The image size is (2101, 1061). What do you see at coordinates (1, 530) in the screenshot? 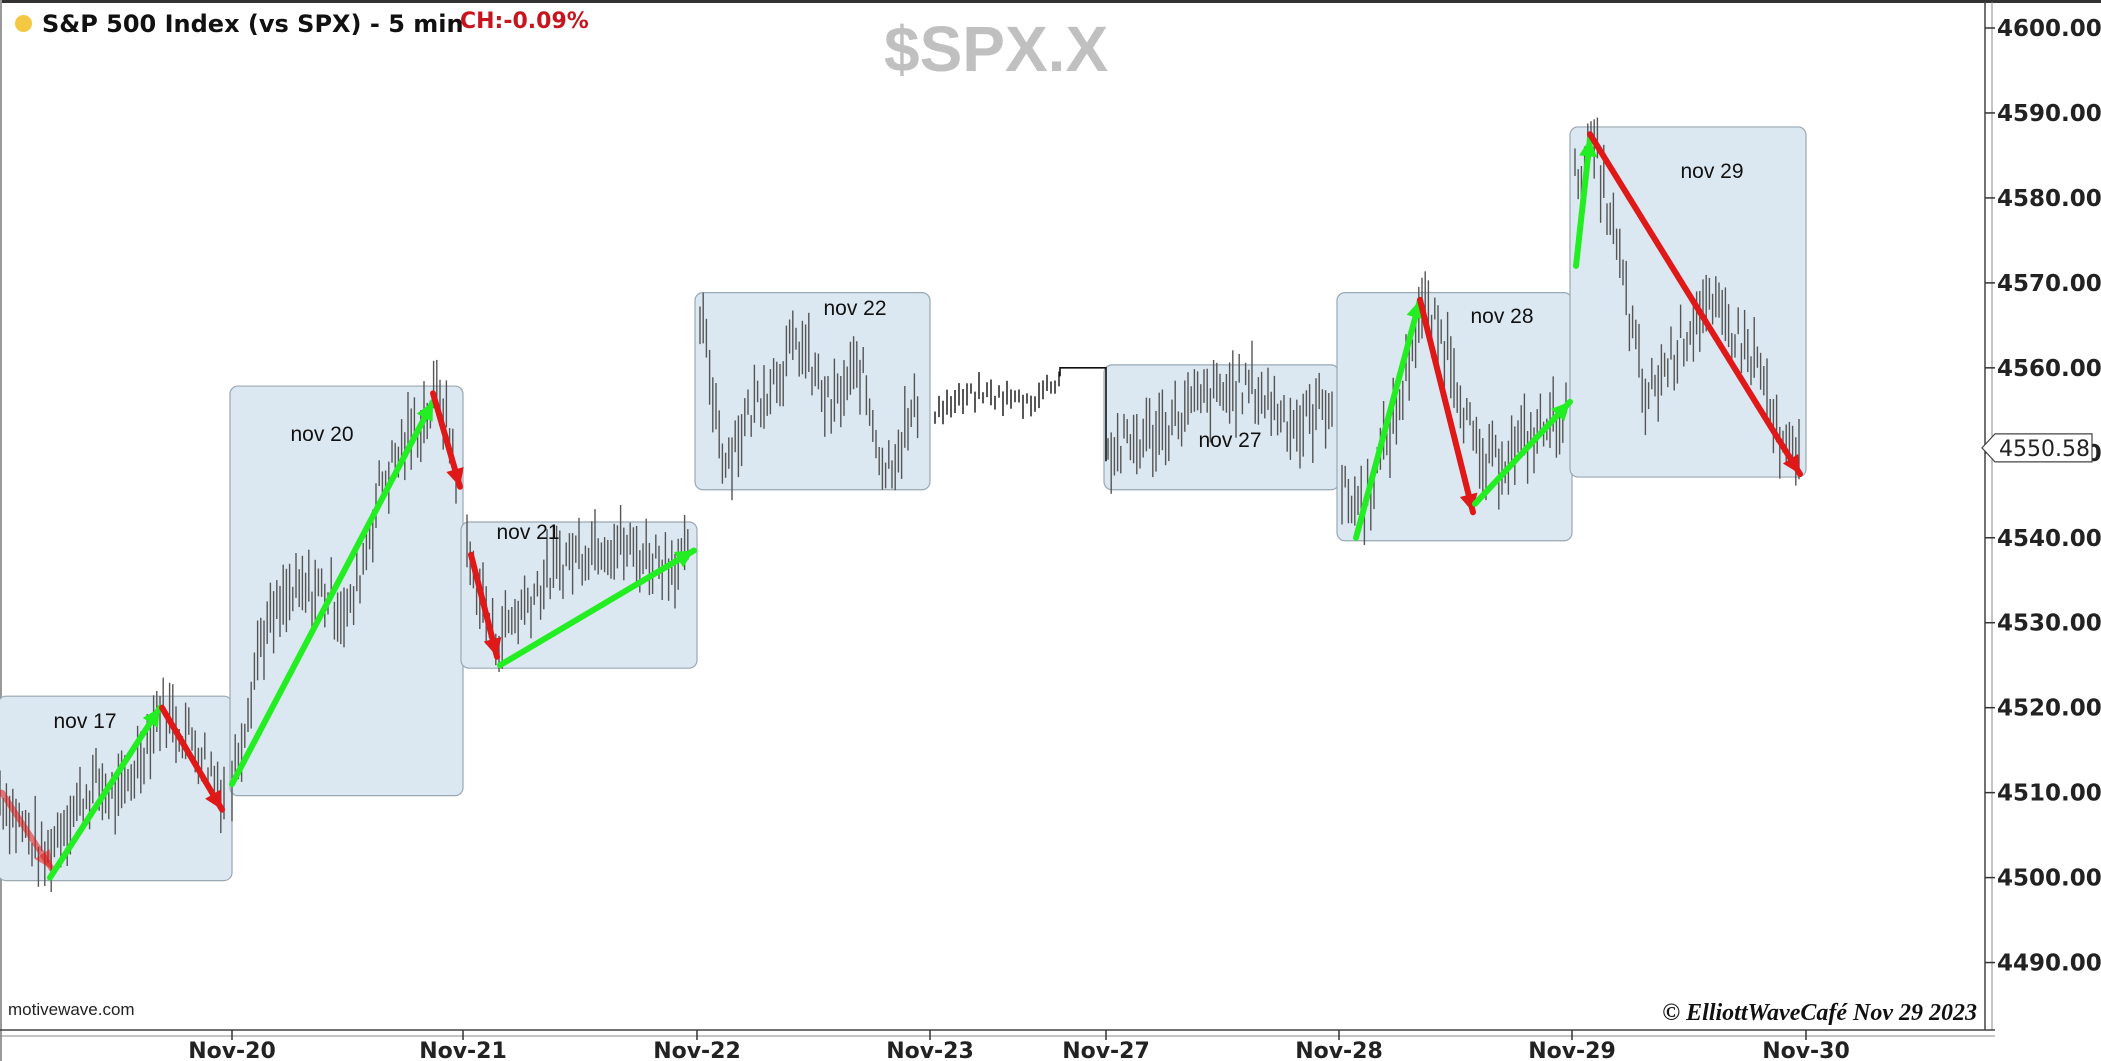
I see `left-border` at bounding box center [1, 530].